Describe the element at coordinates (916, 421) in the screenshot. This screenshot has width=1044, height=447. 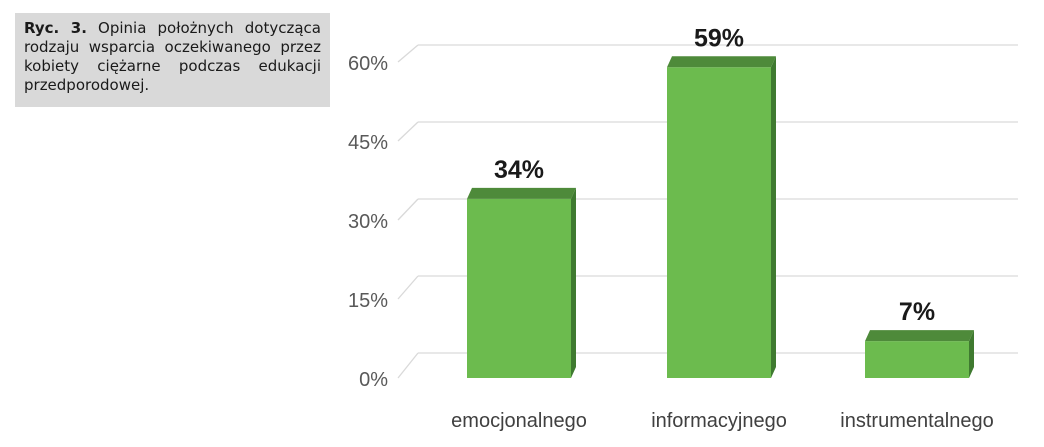
I see `x-category-label: instrumentalnego` at that location.